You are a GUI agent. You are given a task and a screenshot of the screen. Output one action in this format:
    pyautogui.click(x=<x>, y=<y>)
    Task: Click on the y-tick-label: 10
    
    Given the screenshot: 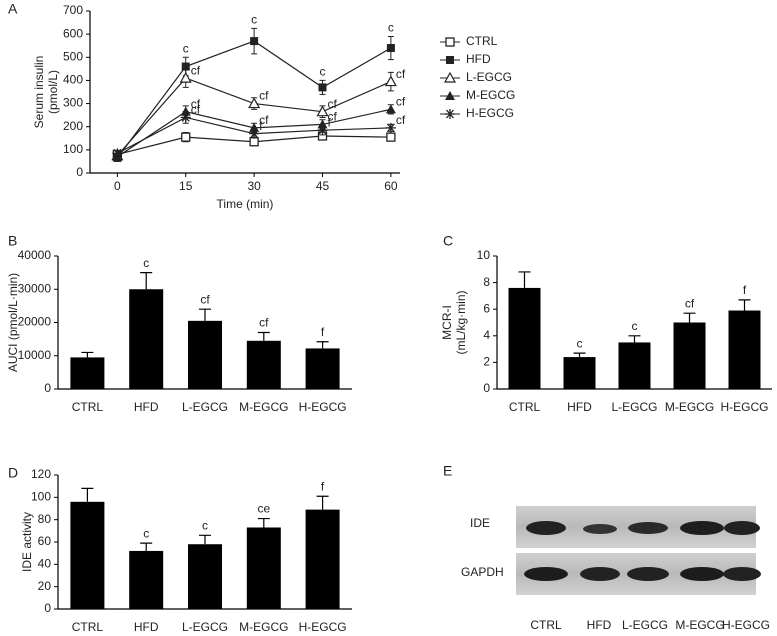 What is the action you would take?
    pyautogui.click(x=484, y=255)
    